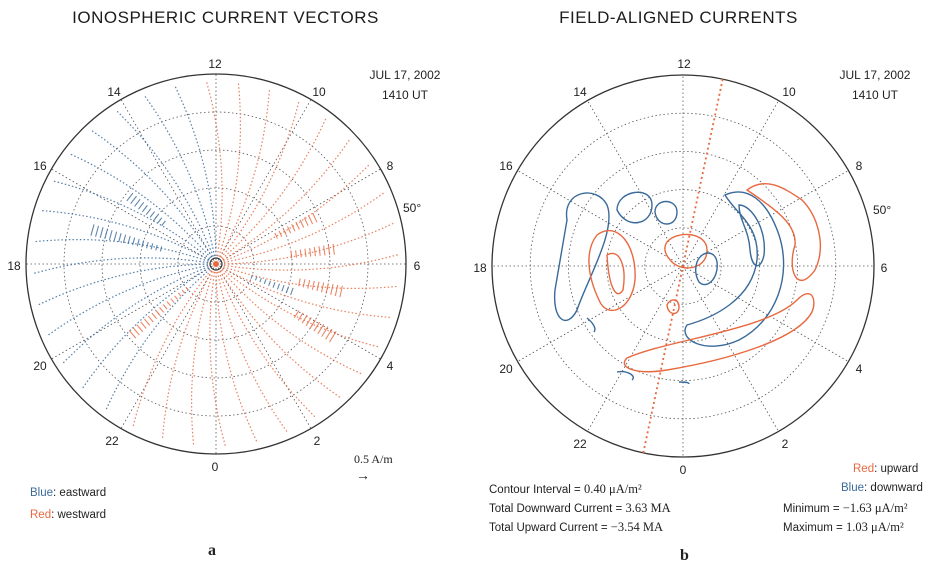 This screenshot has height=572, width=935. Describe the element at coordinates (40, 366) in the screenshot. I see `hour-label-20: 20` at that location.